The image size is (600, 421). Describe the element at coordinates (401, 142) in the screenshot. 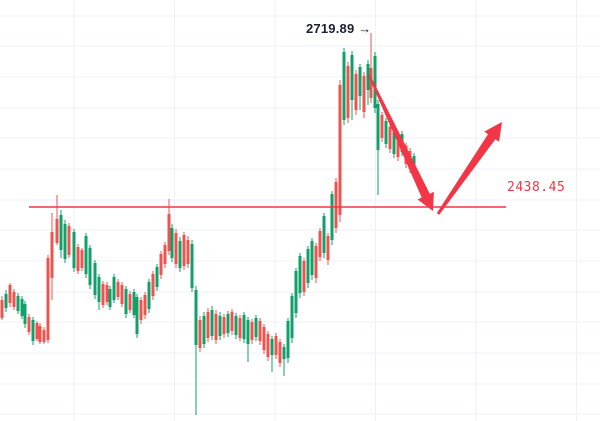

I see `projected-drop-arrow` at that location.